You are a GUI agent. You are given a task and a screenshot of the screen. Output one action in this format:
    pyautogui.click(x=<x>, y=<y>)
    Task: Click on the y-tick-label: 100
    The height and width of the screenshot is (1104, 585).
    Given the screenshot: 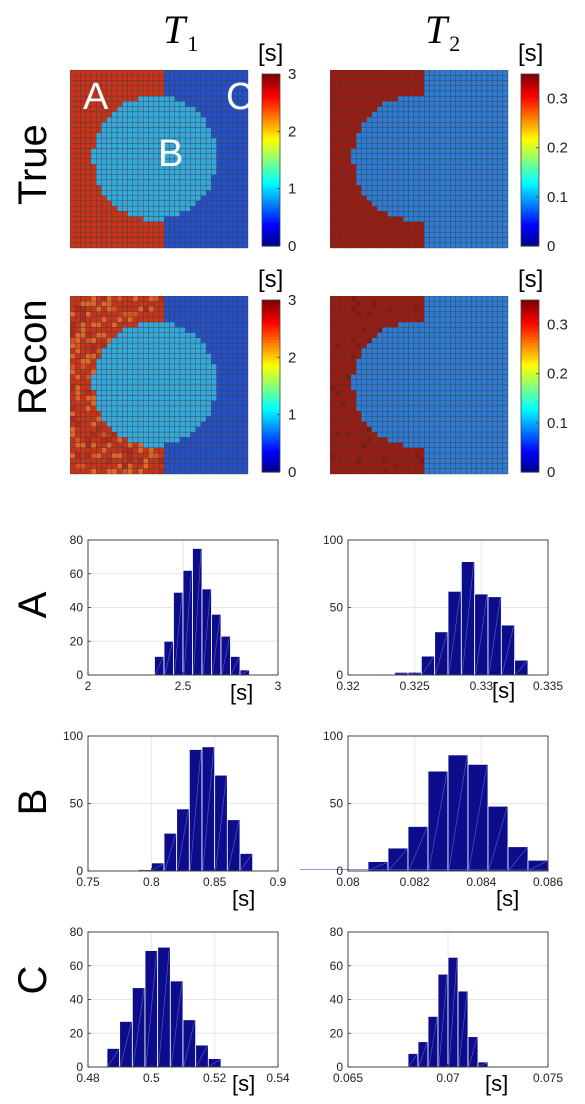 What is the action you would take?
    pyautogui.click(x=333, y=540)
    